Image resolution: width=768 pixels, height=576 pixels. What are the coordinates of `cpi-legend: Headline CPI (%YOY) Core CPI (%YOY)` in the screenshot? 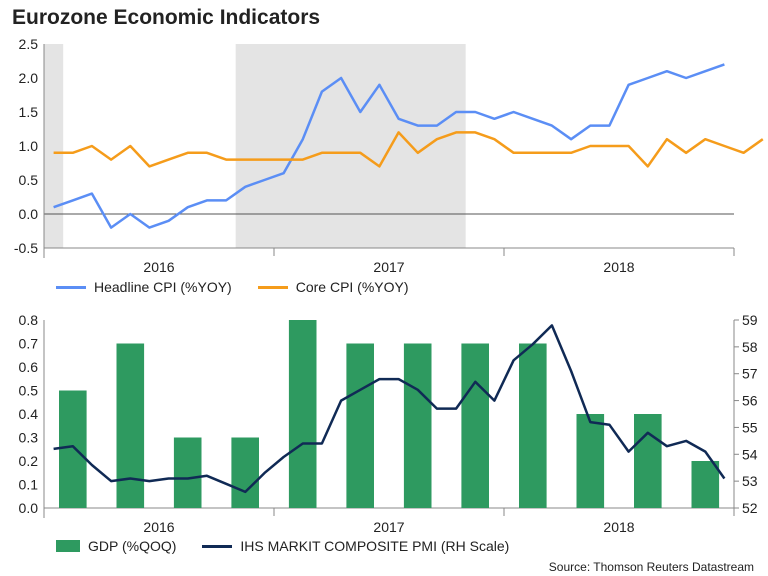 It's located at (245, 287).